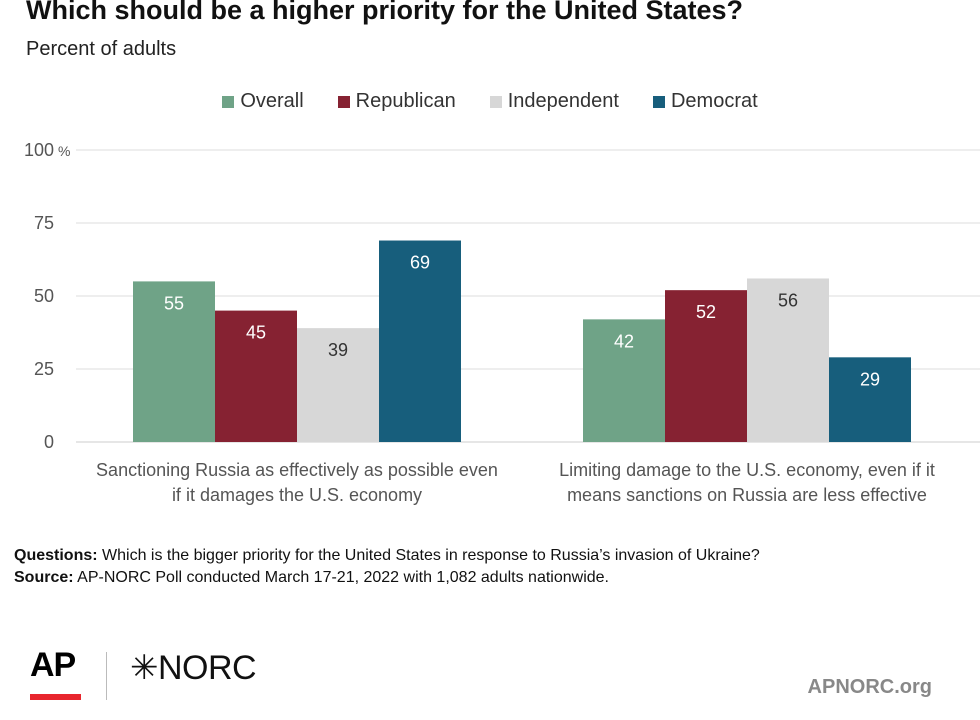 The height and width of the screenshot is (720, 980). Describe the element at coordinates (272, 101) in the screenshot. I see `legend-label: Overall` at that location.